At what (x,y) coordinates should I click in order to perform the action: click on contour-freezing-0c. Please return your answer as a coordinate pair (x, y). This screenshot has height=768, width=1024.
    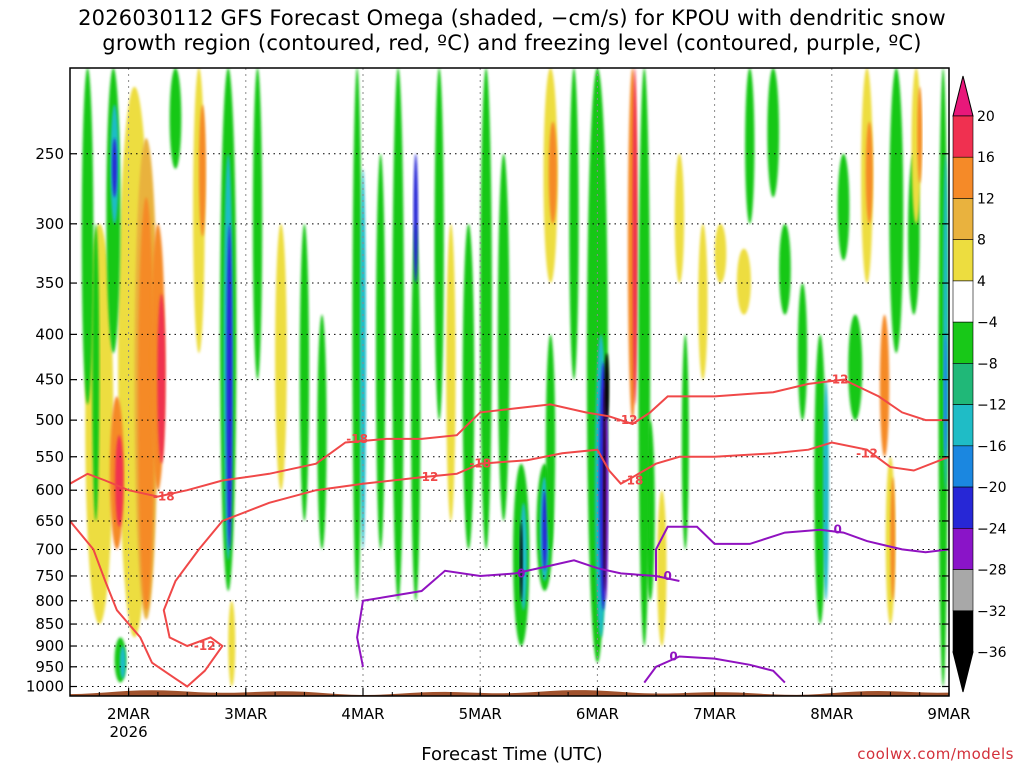
    Looking at the image, I should click on (714, 669).